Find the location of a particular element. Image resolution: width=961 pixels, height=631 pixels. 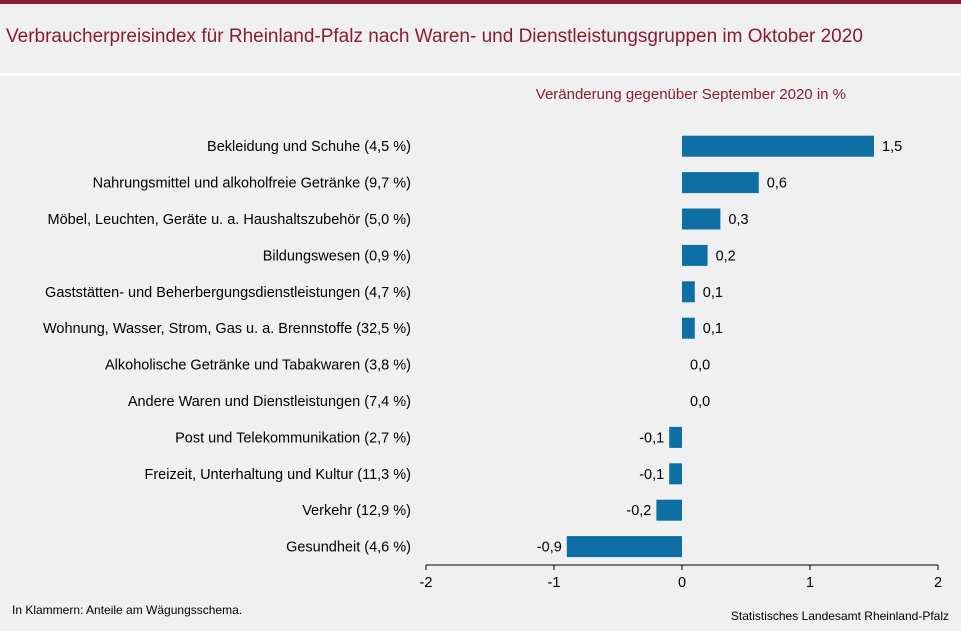

data-label: 0,3 is located at coordinates (738, 220).